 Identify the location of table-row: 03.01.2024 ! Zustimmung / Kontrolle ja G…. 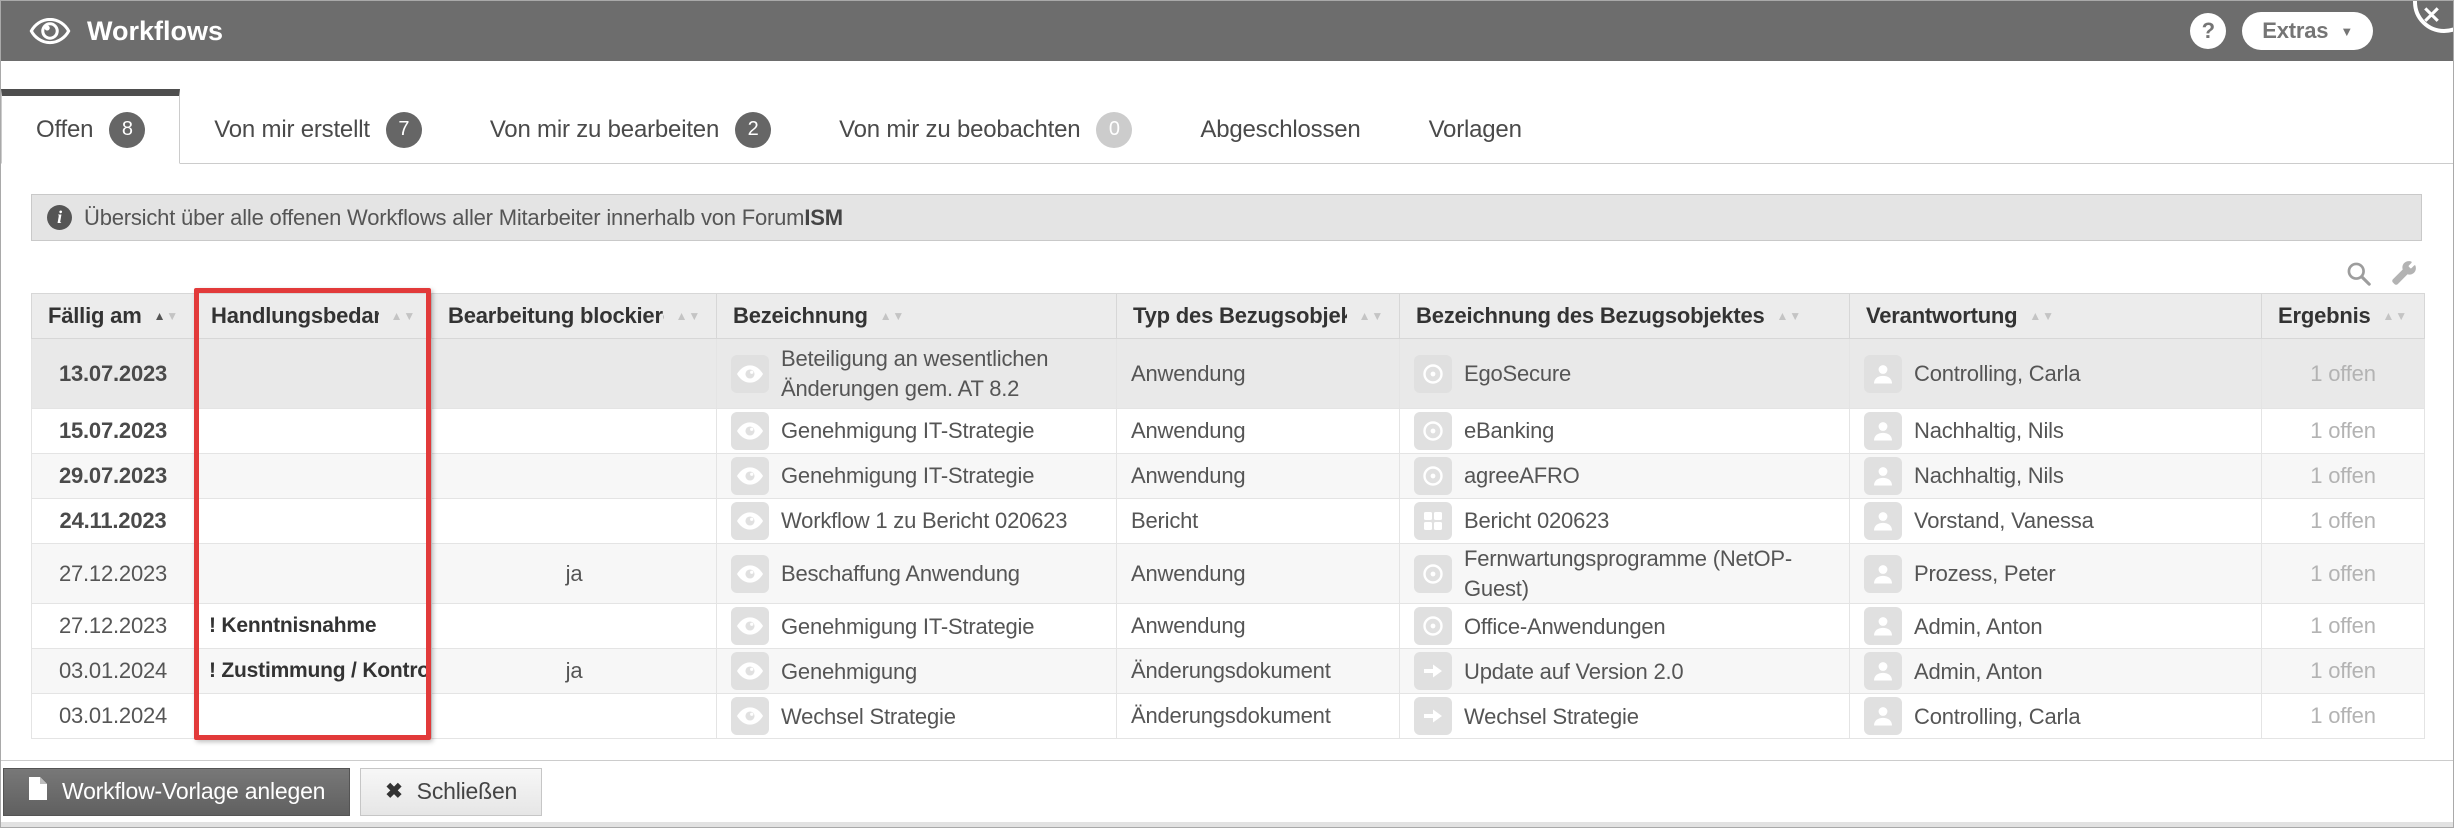
(1228, 671).